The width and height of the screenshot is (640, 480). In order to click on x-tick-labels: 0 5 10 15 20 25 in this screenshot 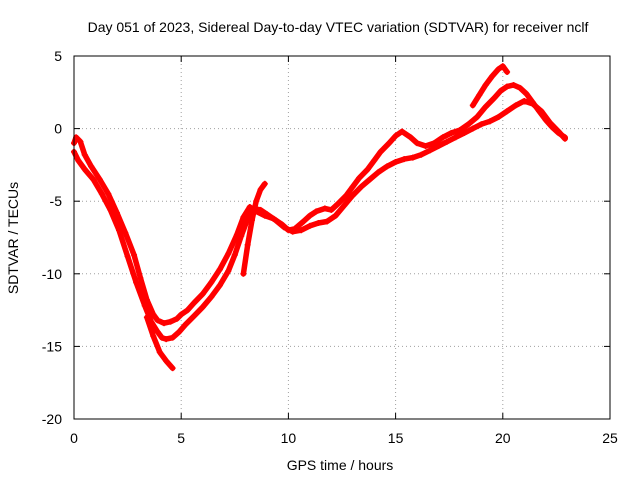, I will do `click(344, 438)`.